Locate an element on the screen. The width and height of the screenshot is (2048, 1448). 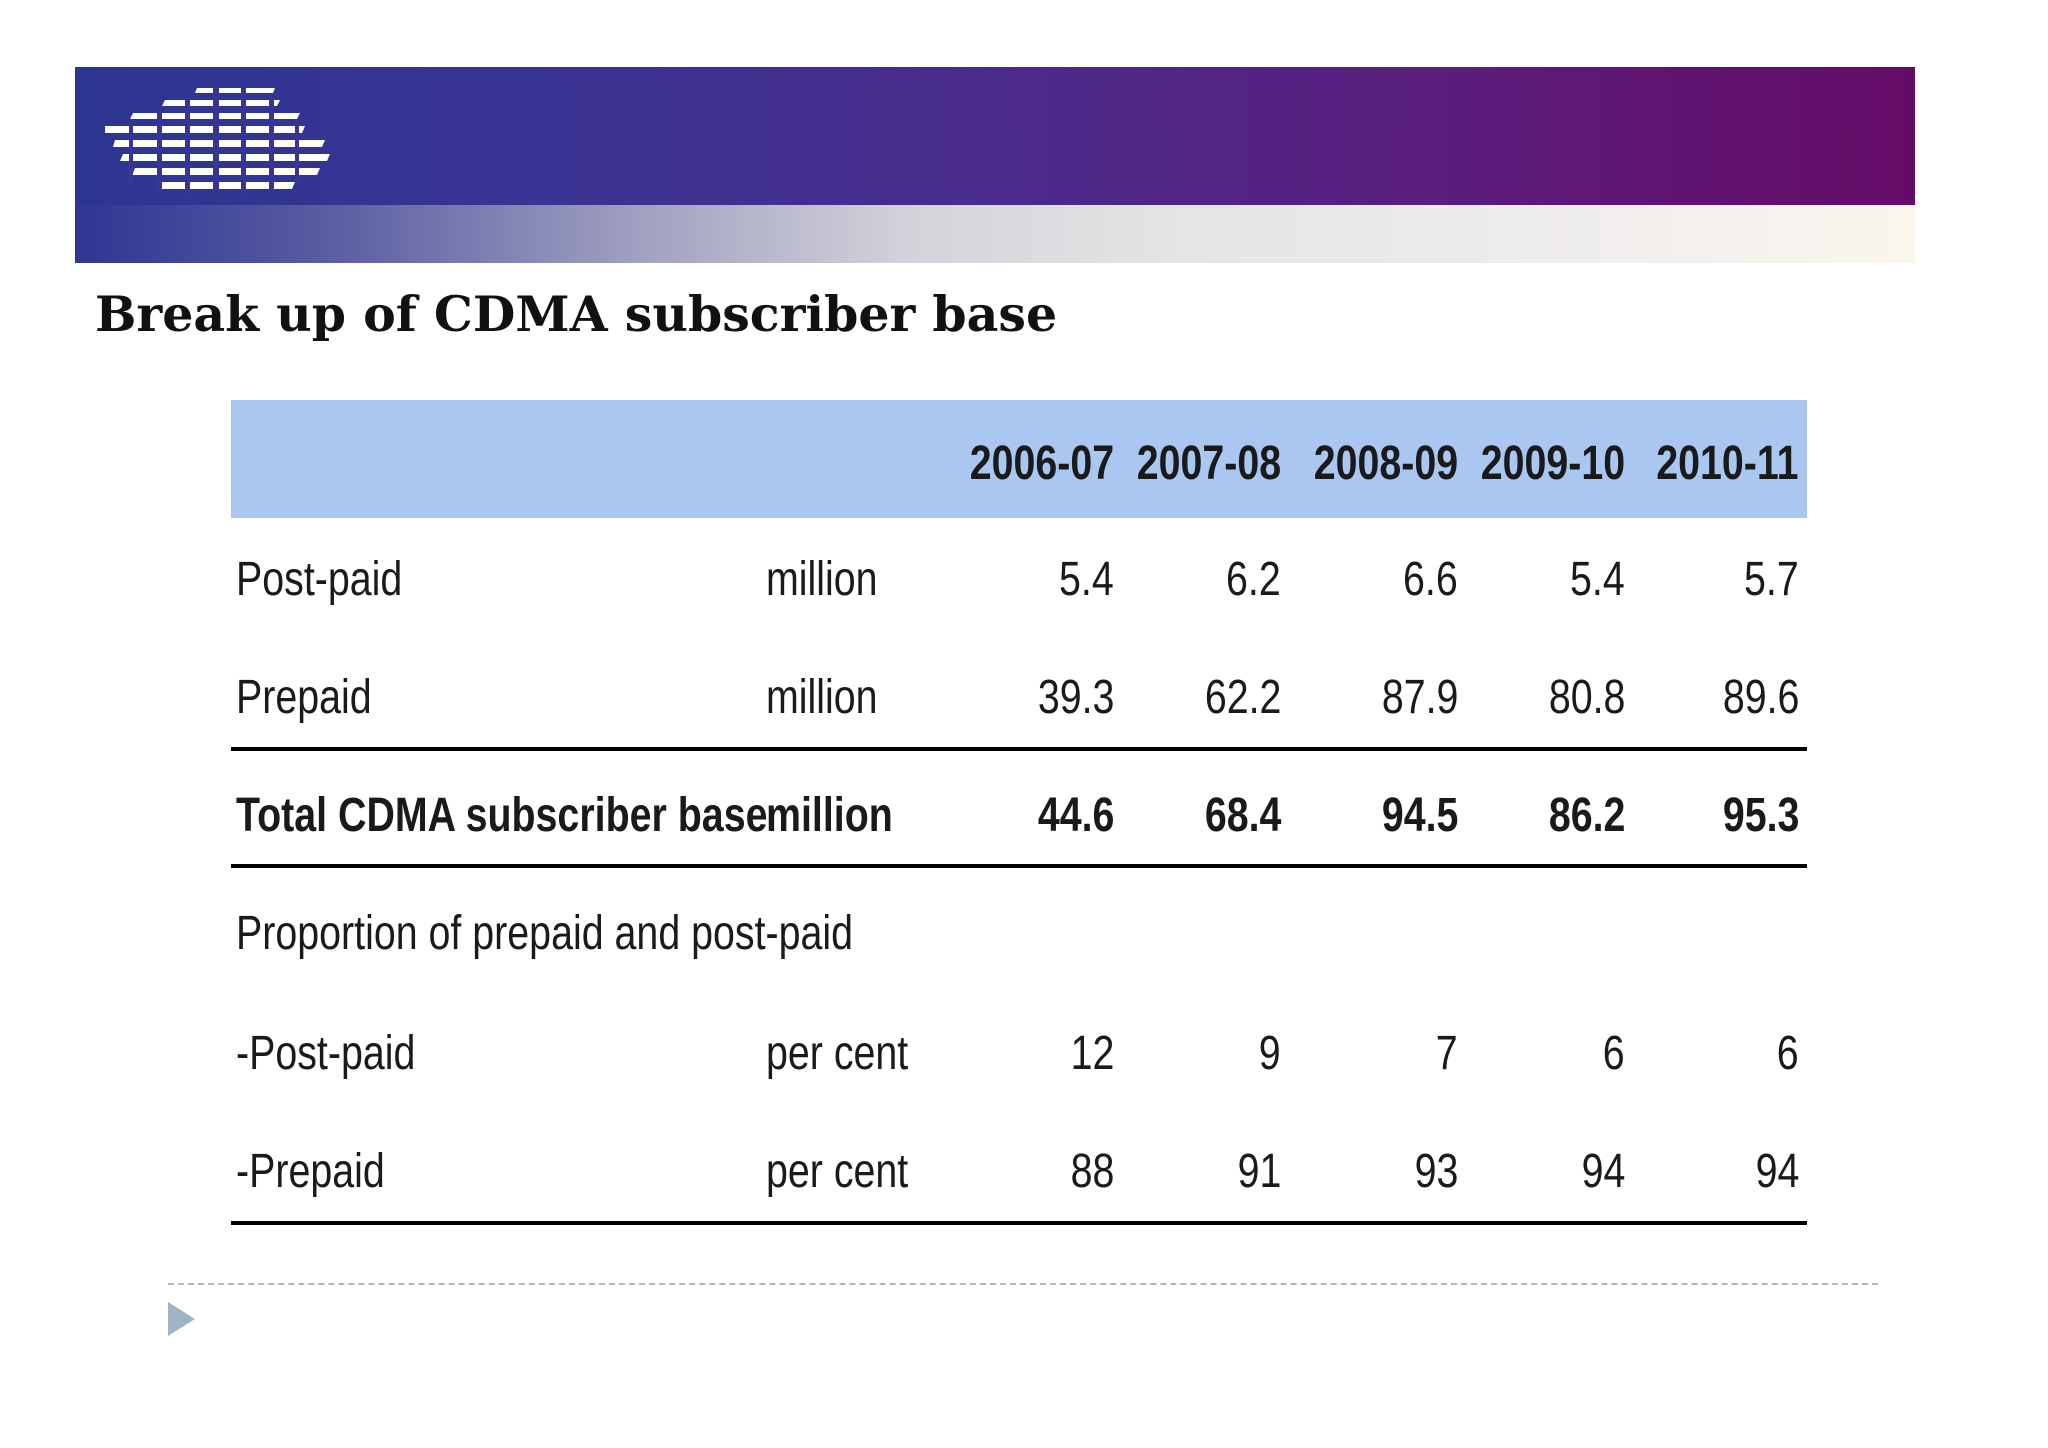
header-banner is located at coordinates (995, 165).